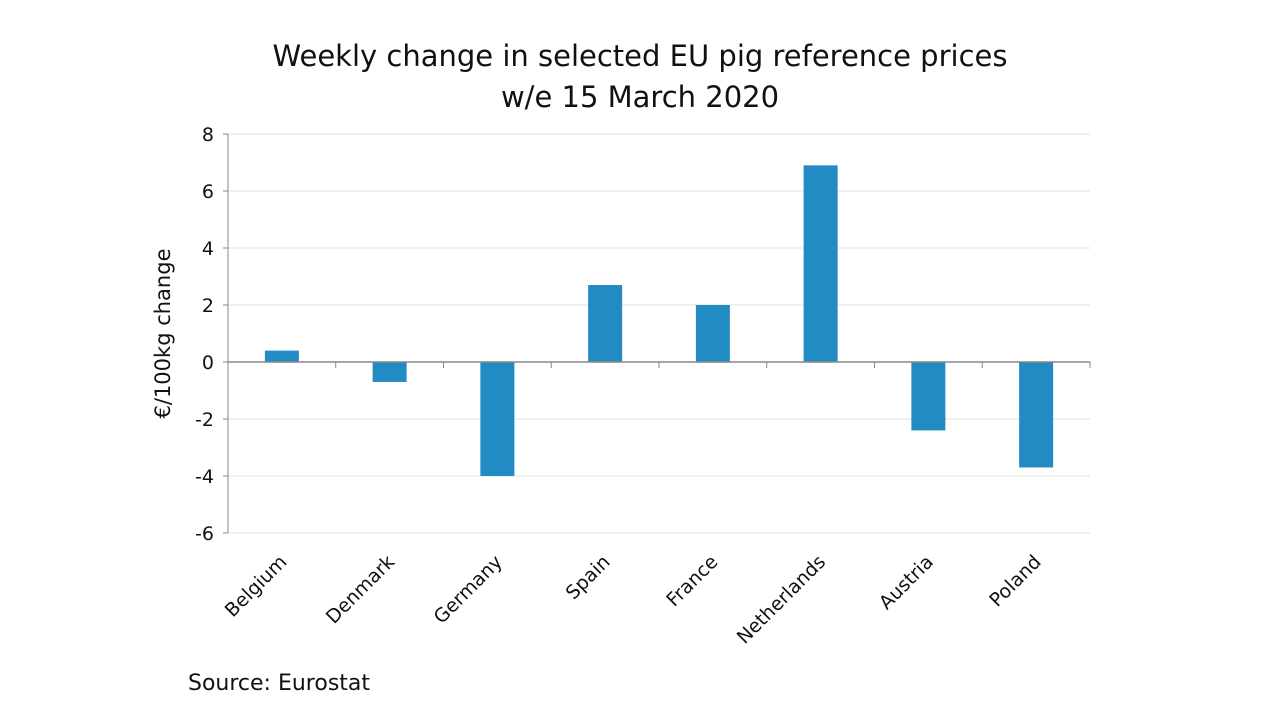  Describe the element at coordinates (1015, 581) in the screenshot. I see `x-tick-label: Poland` at that location.